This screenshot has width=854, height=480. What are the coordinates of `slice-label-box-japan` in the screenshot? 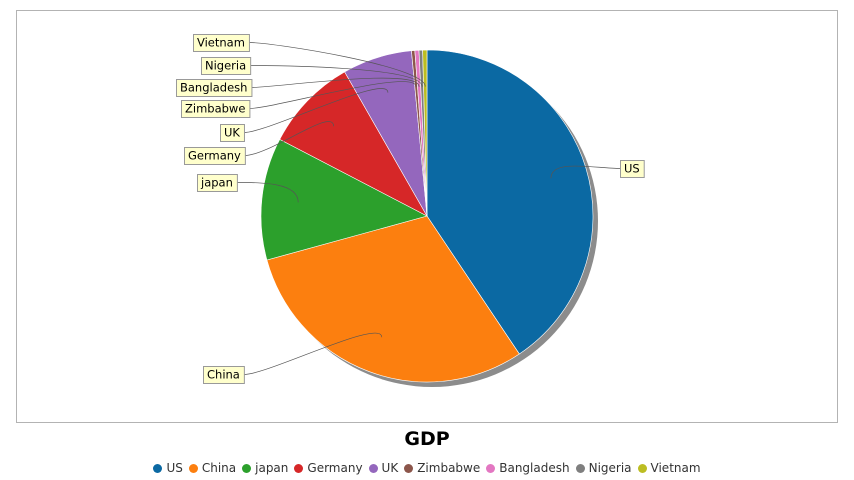 It's located at (217, 183).